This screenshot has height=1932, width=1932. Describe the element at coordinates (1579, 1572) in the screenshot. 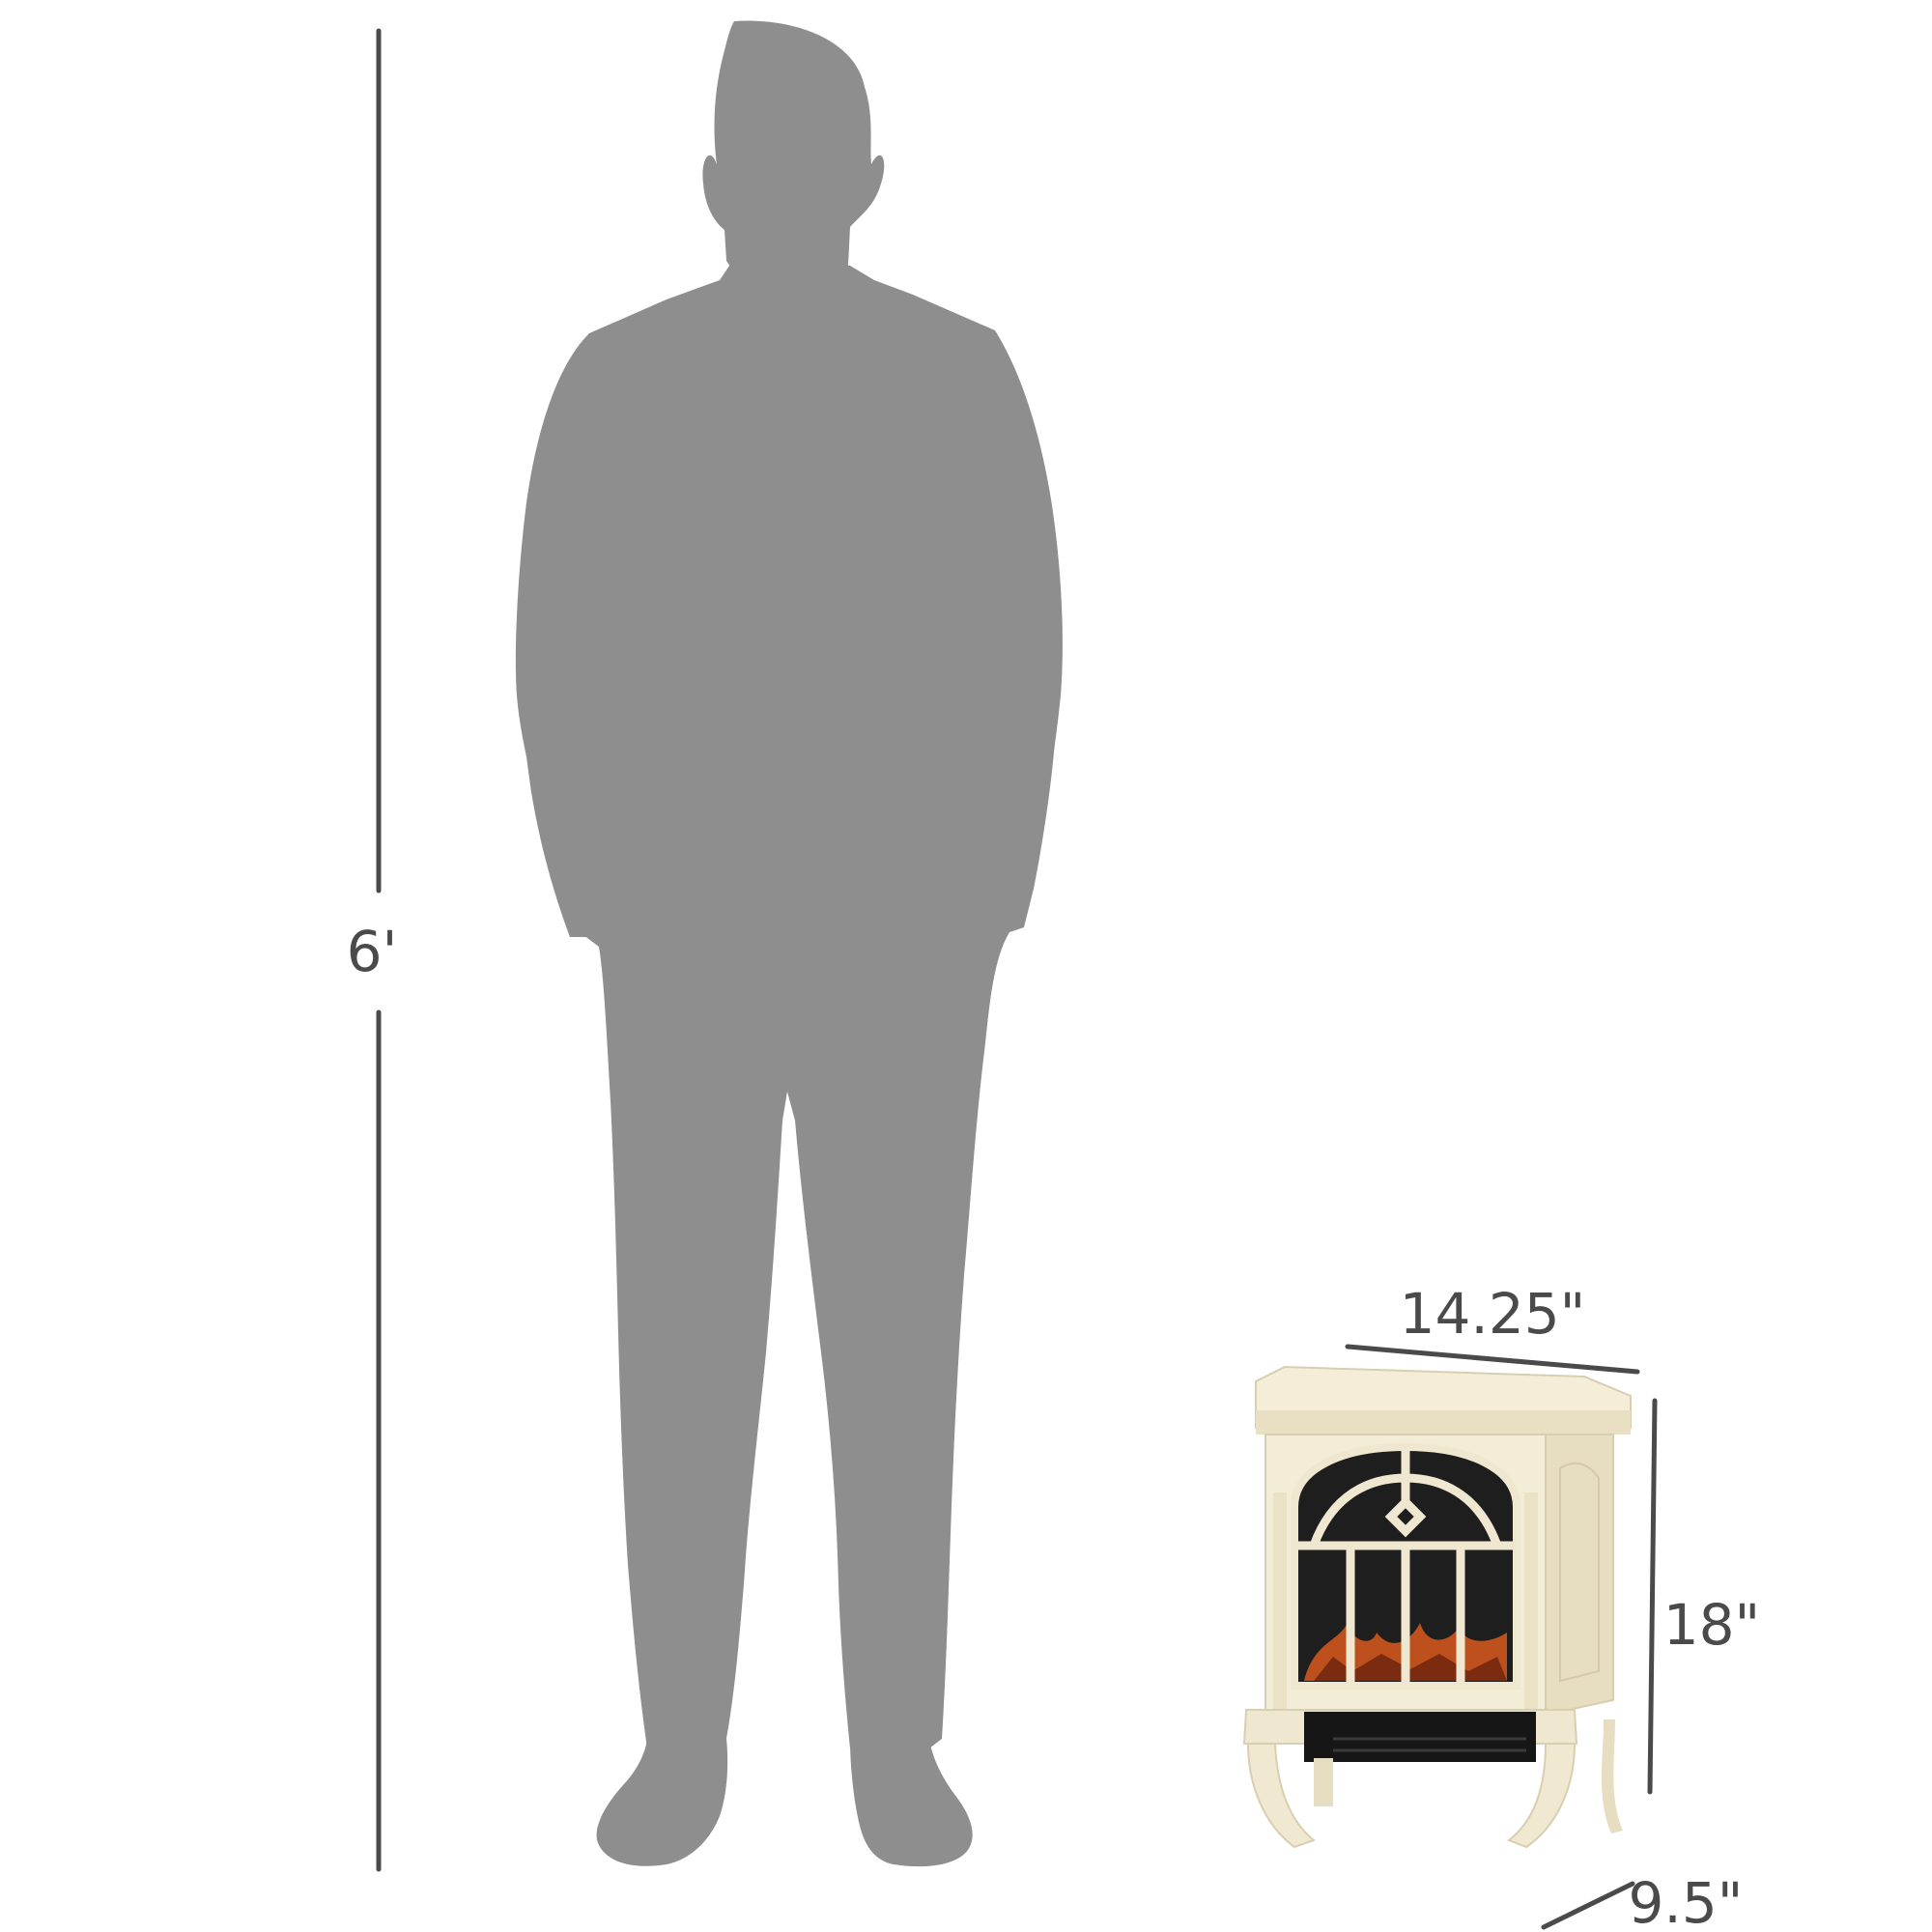

I see `side-panel-molding` at that location.